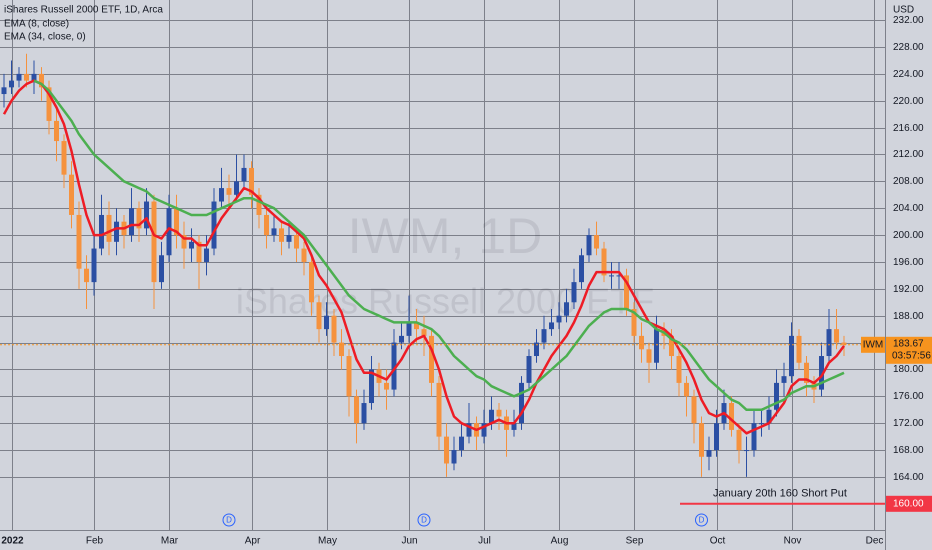  Describe the element at coordinates (909, 503) in the screenshot. I see `price-tag` at that location.